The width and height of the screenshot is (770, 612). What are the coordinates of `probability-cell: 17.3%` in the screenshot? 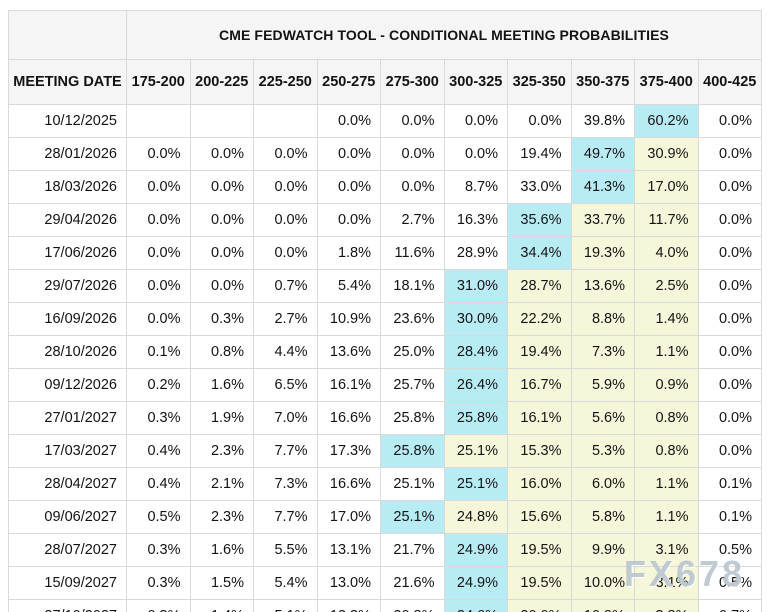 It's located at (348, 451).